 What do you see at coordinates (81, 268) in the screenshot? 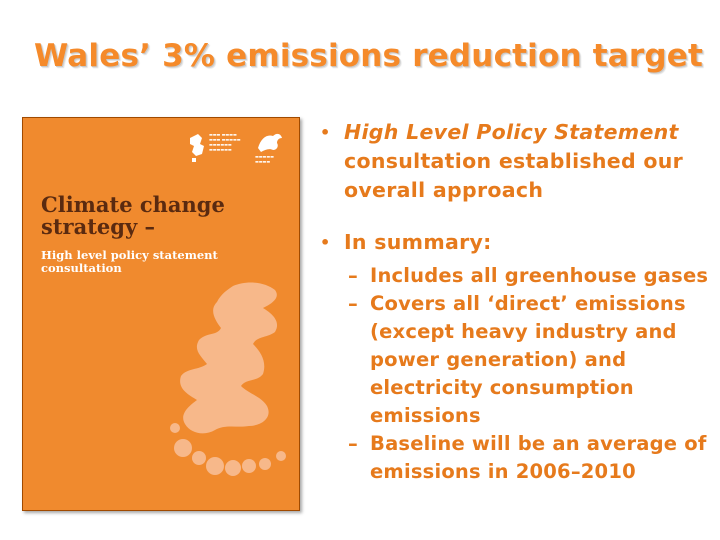
I see `cover-subtitle-line2: consultation` at bounding box center [81, 268].